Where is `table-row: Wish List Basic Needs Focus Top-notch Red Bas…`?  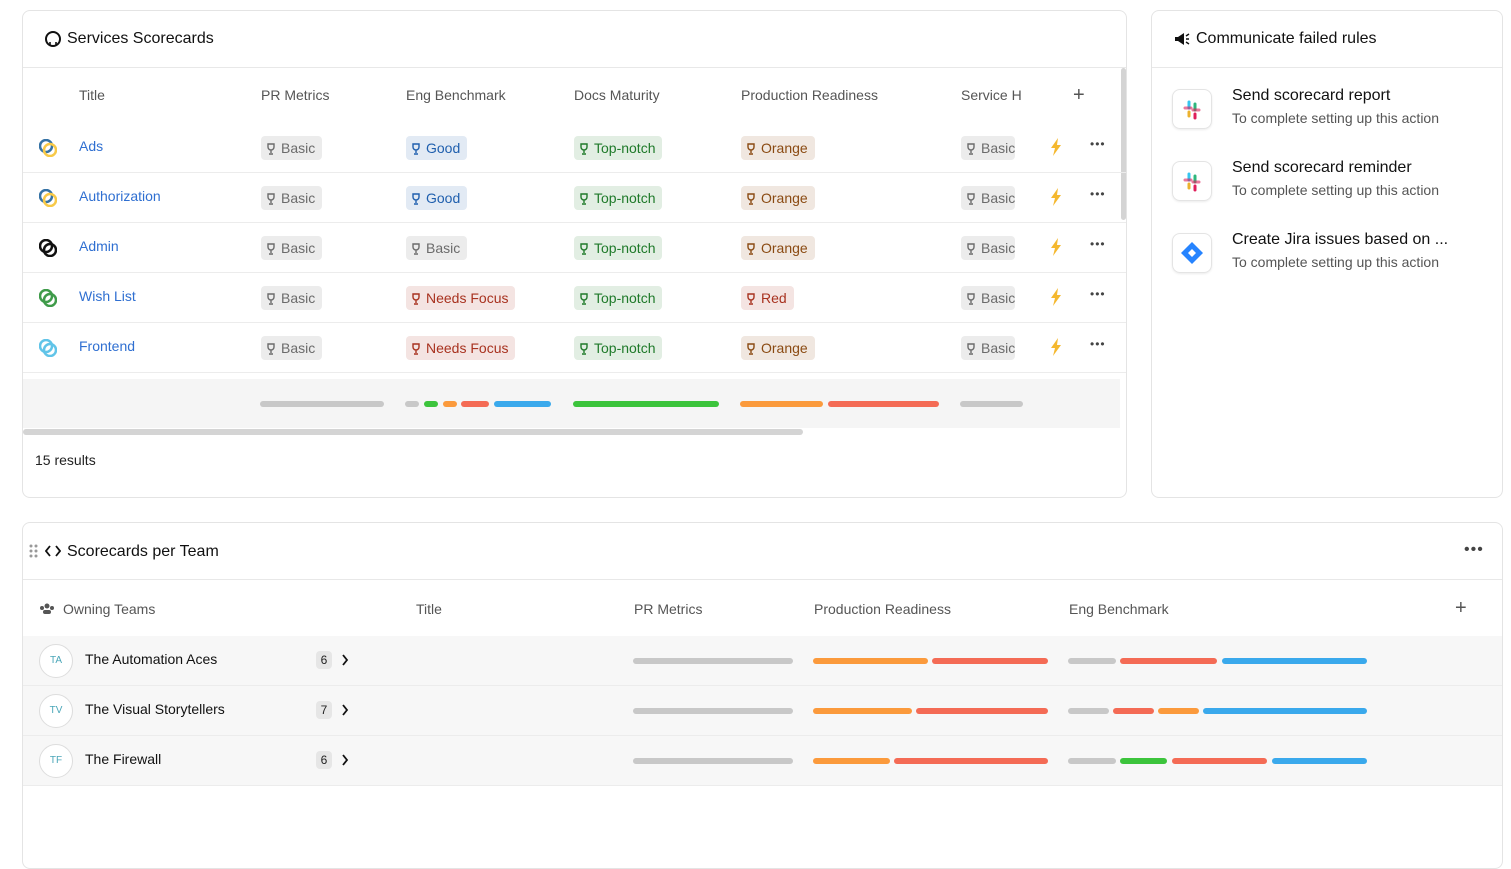 table-row: Wish List Basic Needs Focus Top-notch Red Bas… is located at coordinates (574, 298).